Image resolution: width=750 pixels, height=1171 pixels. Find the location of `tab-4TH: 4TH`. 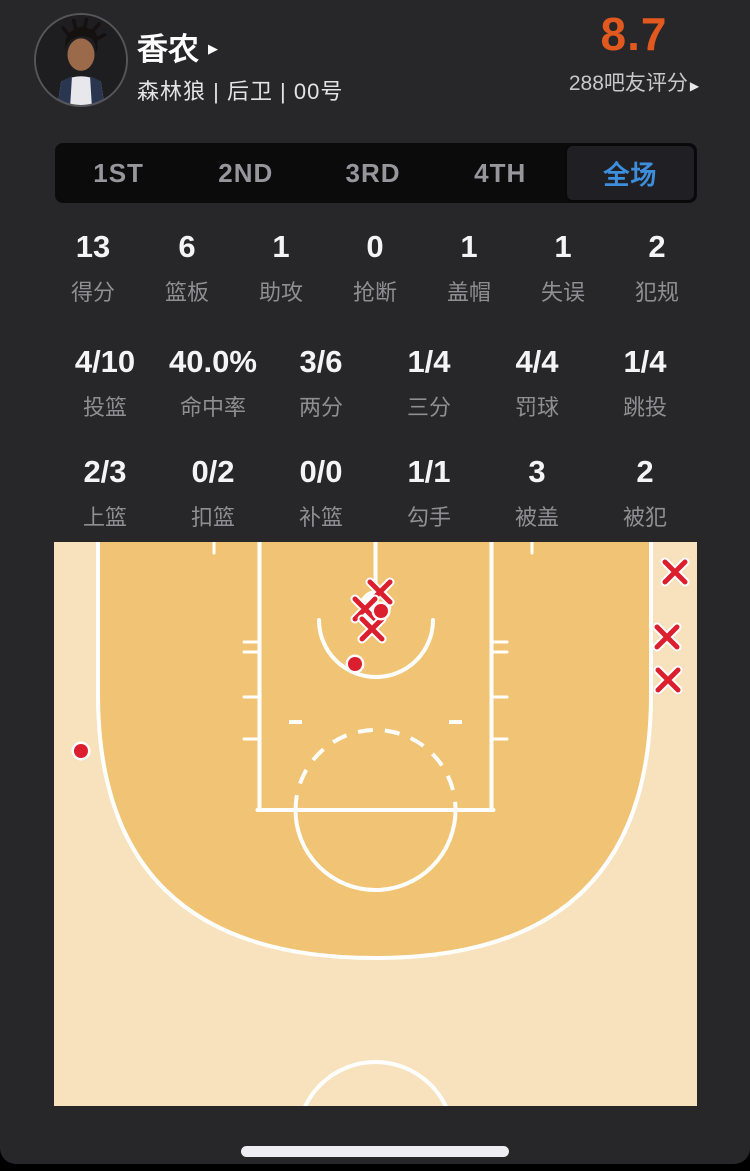

tab-4TH: 4TH is located at coordinates (500, 173).